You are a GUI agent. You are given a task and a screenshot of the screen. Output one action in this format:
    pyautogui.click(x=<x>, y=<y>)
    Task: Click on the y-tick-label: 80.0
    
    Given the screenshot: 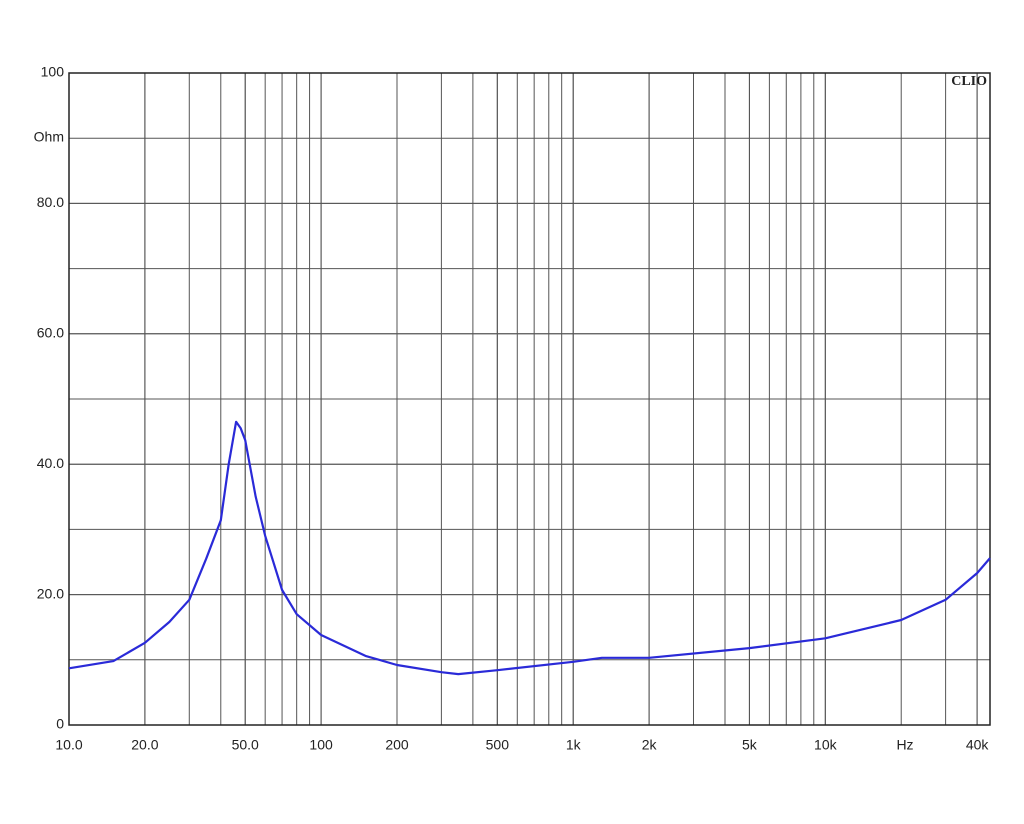 What is the action you would take?
    pyautogui.click(x=50, y=202)
    